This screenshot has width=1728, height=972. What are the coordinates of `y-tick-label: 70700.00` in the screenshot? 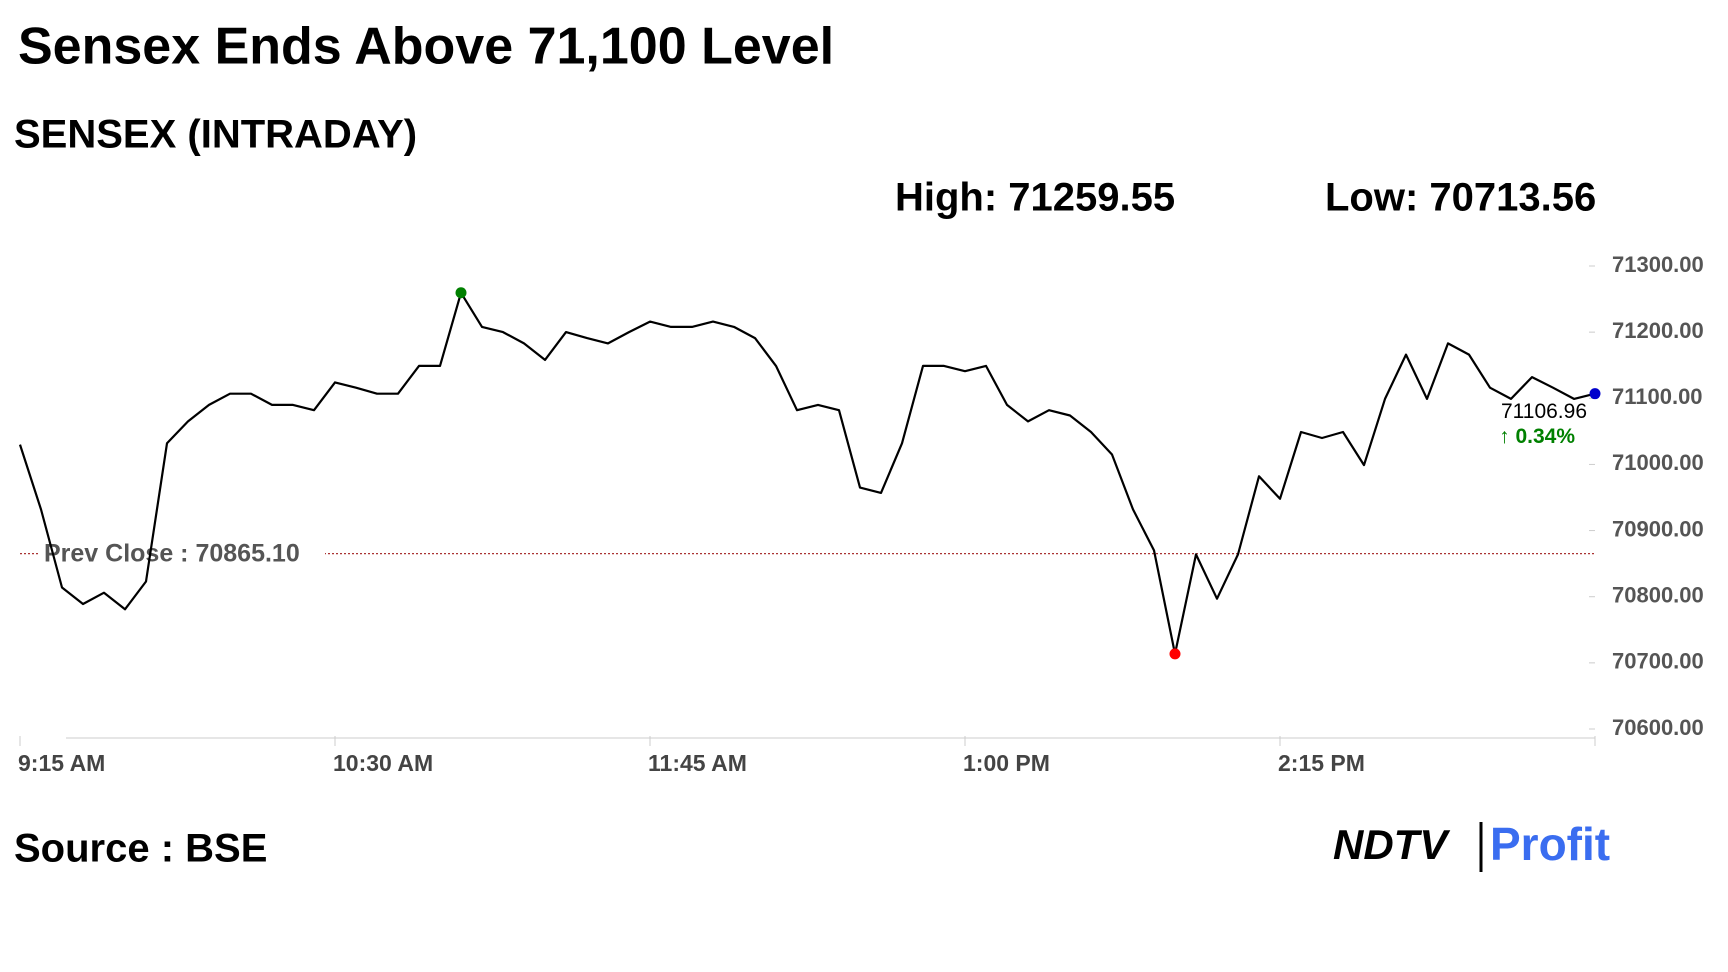 It's located at (1658, 661).